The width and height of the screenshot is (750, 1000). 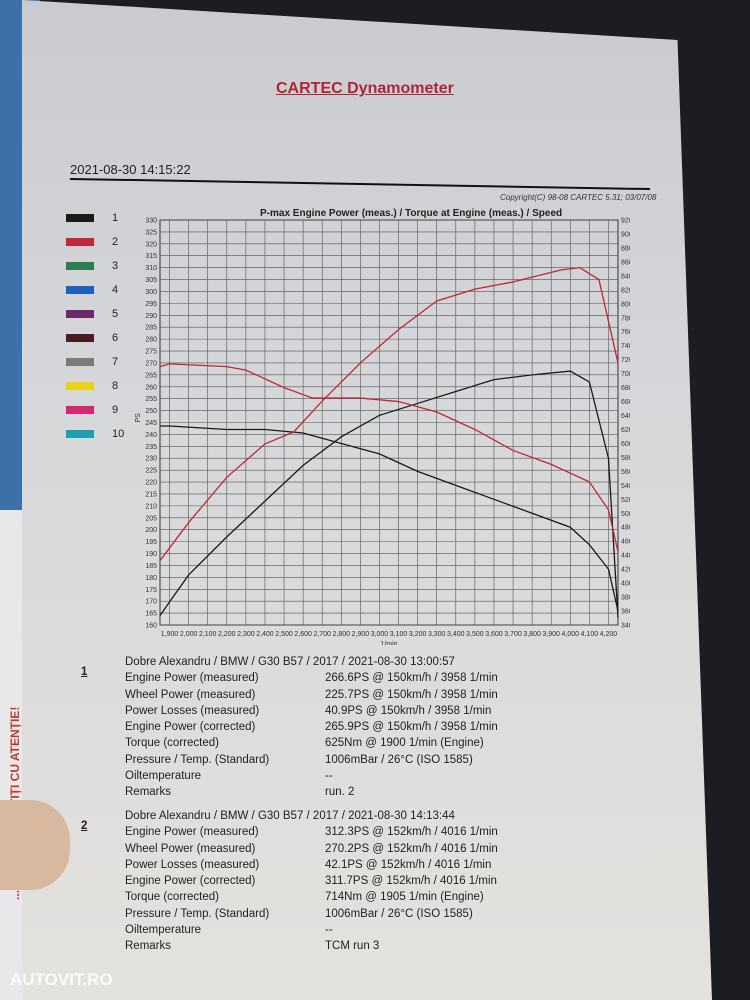 What do you see at coordinates (340, 792) in the screenshot?
I see `result-value: run. 2` at bounding box center [340, 792].